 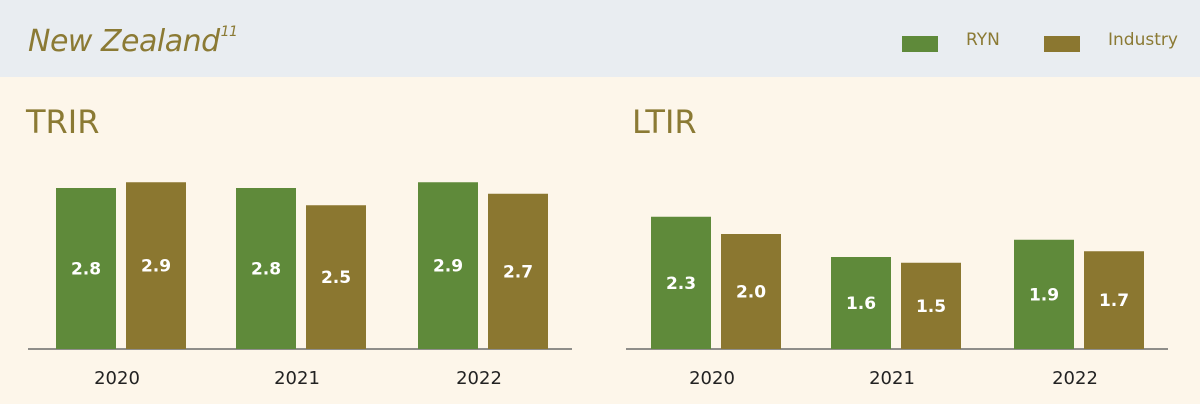 I want to click on trir-data-label-ryn-2021: 2.8, so click(x=266, y=270).